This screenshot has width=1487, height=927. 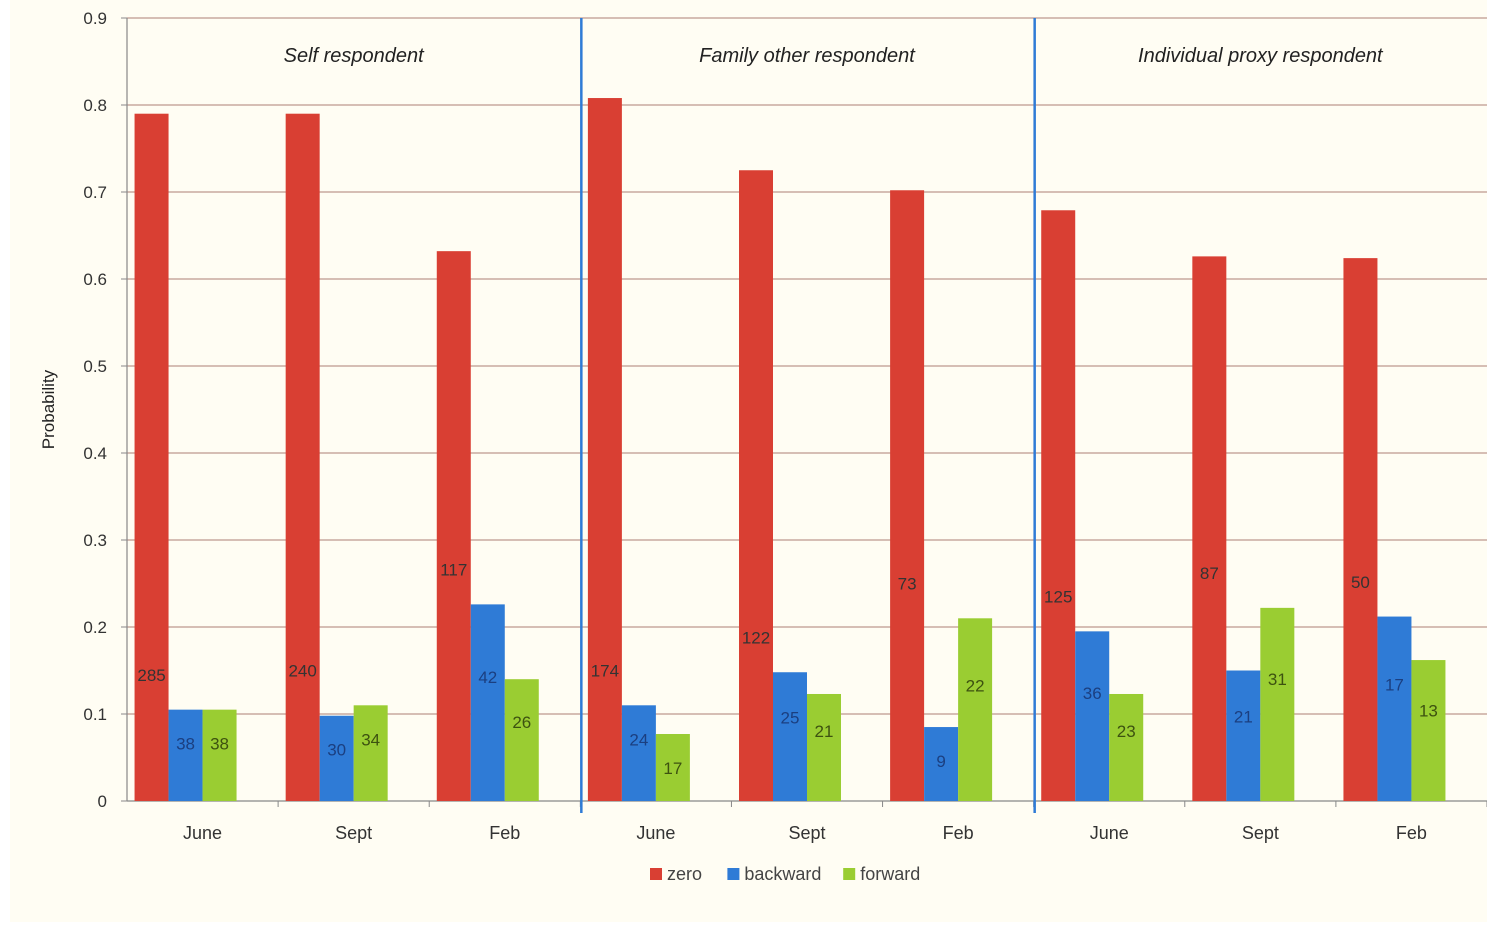 What do you see at coordinates (48, 409) in the screenshot?
I see `y-axis-label: Probability` at bounding box center [48, 409].